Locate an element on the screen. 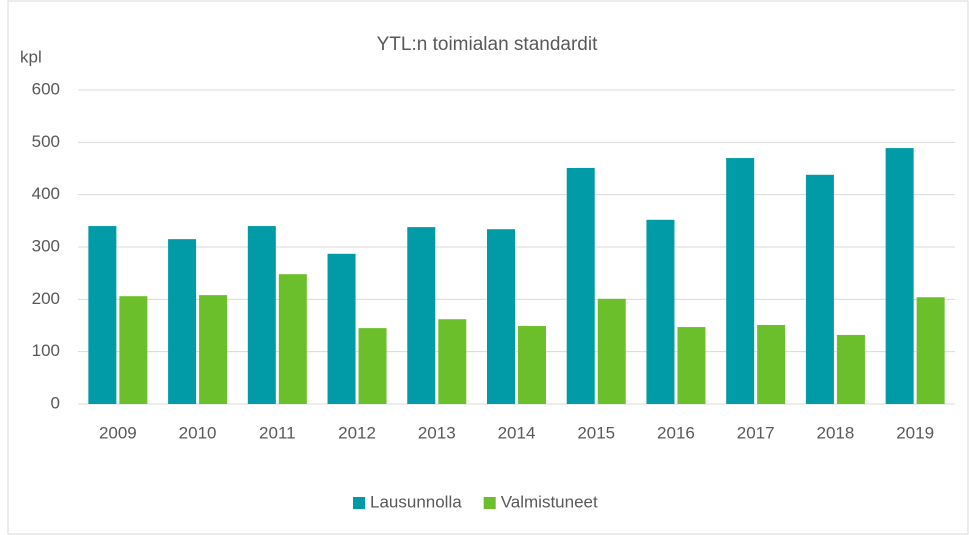 This screenshot has width=969, height=535. x-tick-label: 2013 is located at coordinates (437, 432).